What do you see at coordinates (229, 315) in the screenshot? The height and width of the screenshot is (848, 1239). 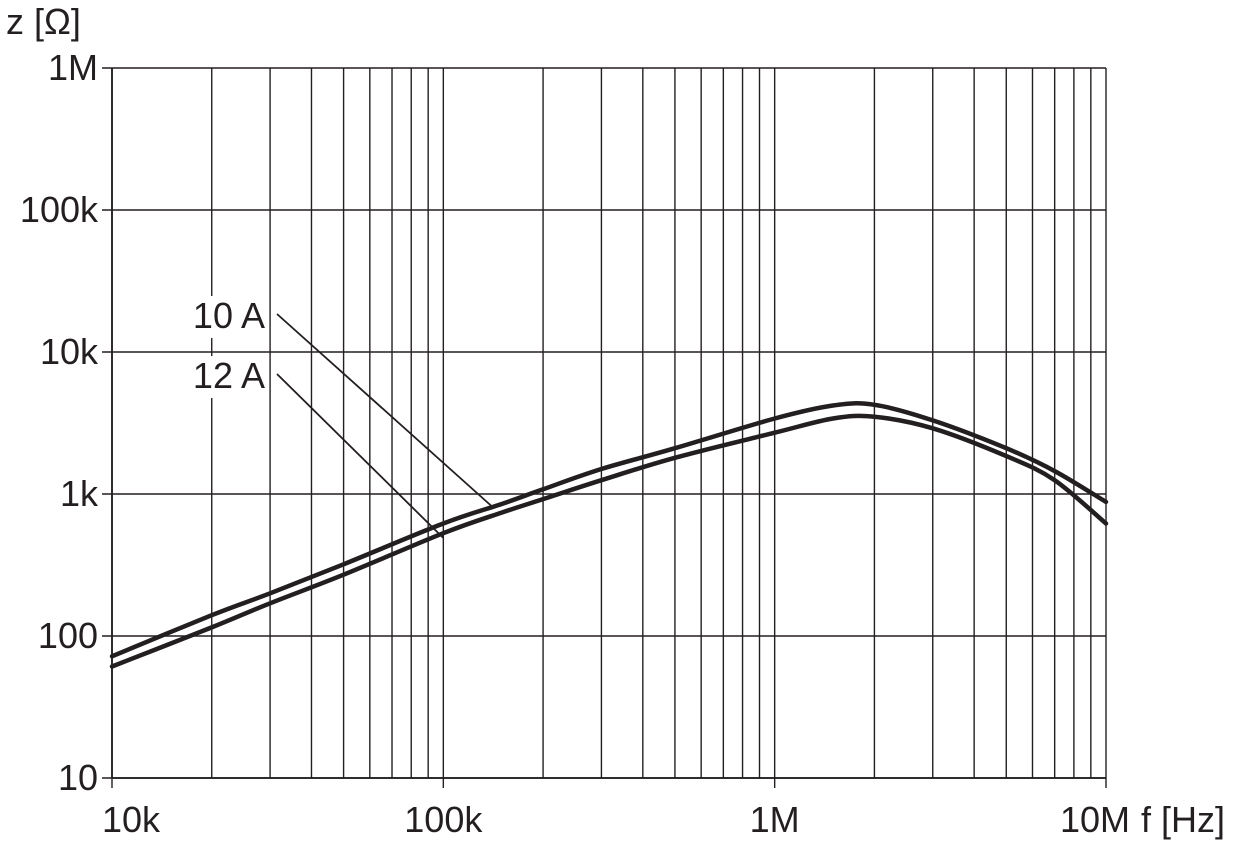 I see `annotation-label: 10 A` at bounding box center [229, 315].